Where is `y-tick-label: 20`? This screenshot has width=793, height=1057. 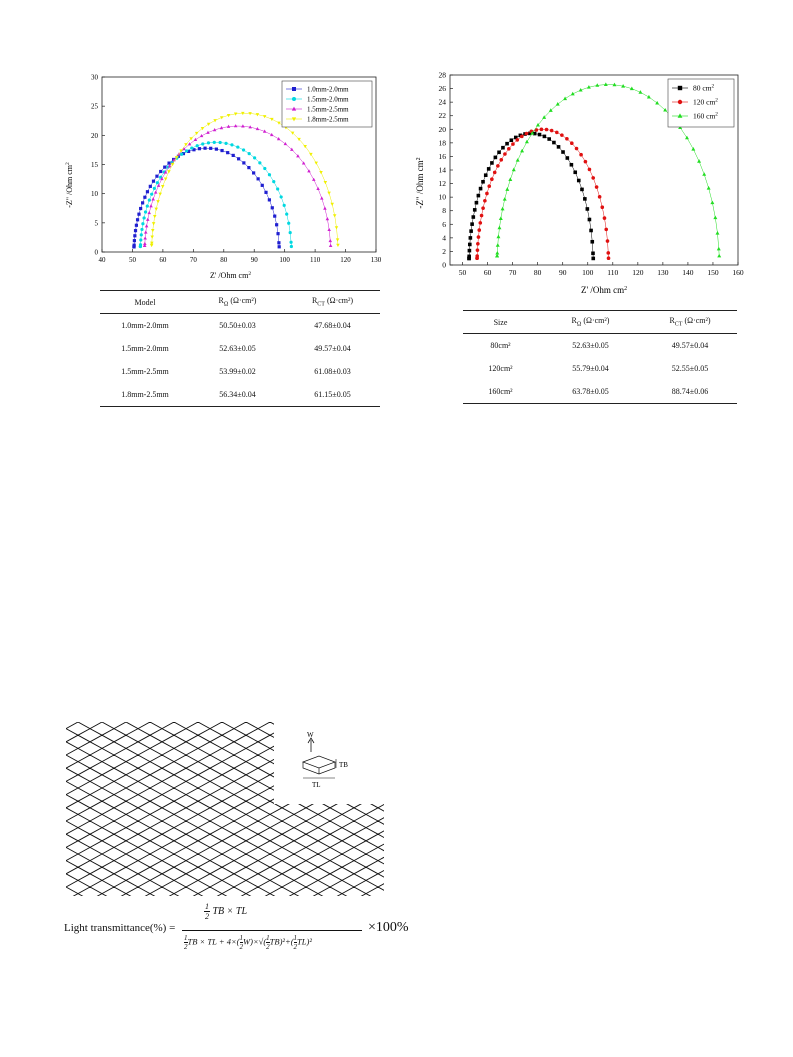 y-tick-label: 20 is located at coordinates (95, 136).